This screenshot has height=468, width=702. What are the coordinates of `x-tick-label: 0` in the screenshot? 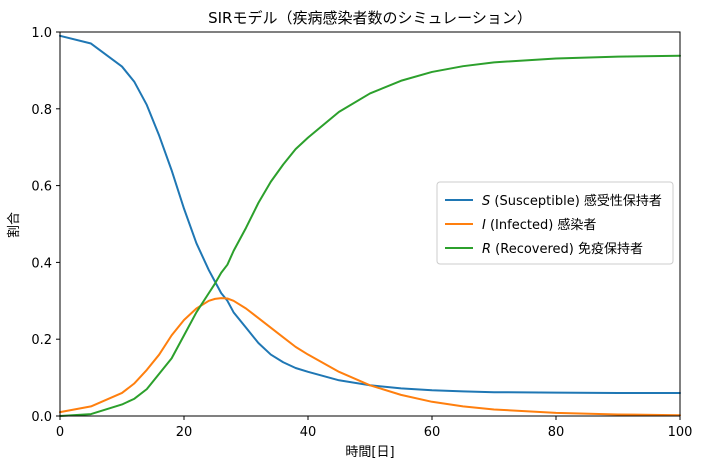 It's located at (60, 432).